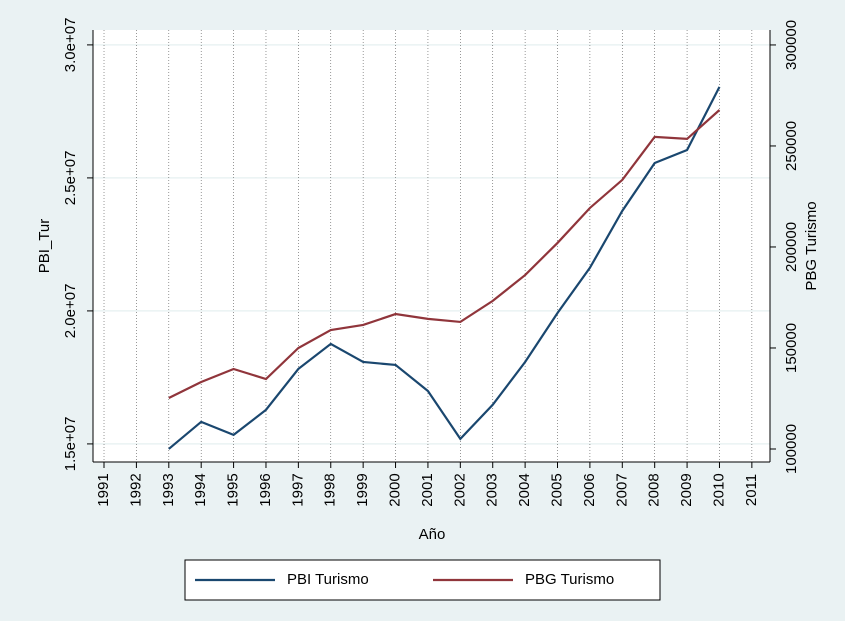 The width and height of the screenshot is (845, 621). What do you see at coordinates (362, 489) in the screenshot?
I see `x-tick-label: 1999` at bounding box center [362, 489].